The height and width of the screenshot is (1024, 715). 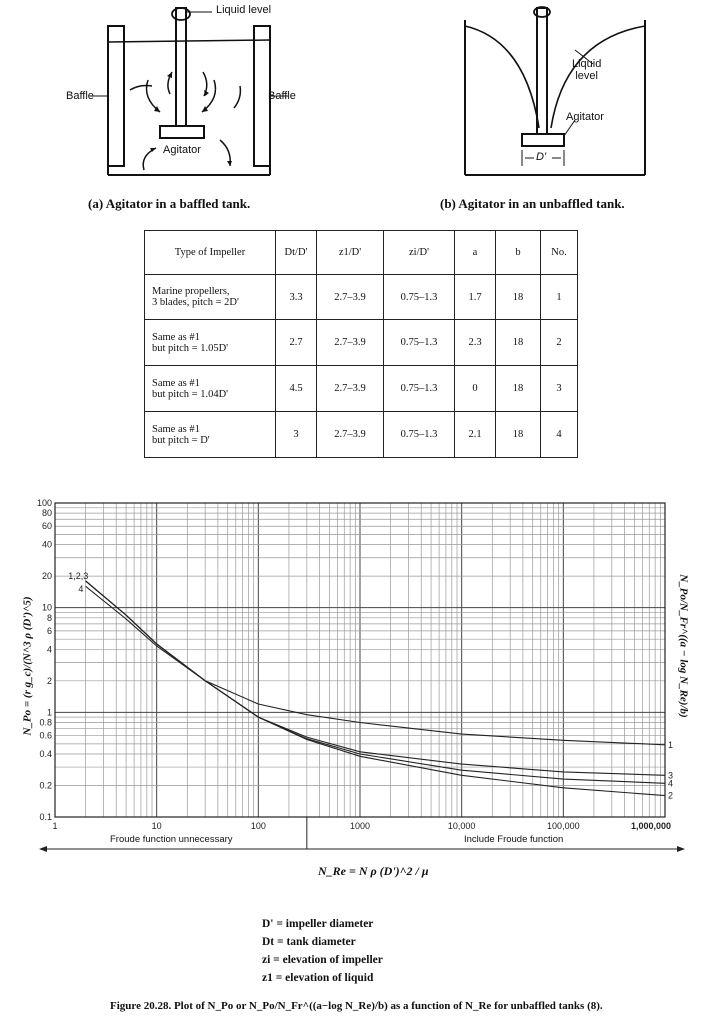 I want to click on x-tick-label: 100,000, so click(x=563, y=826).